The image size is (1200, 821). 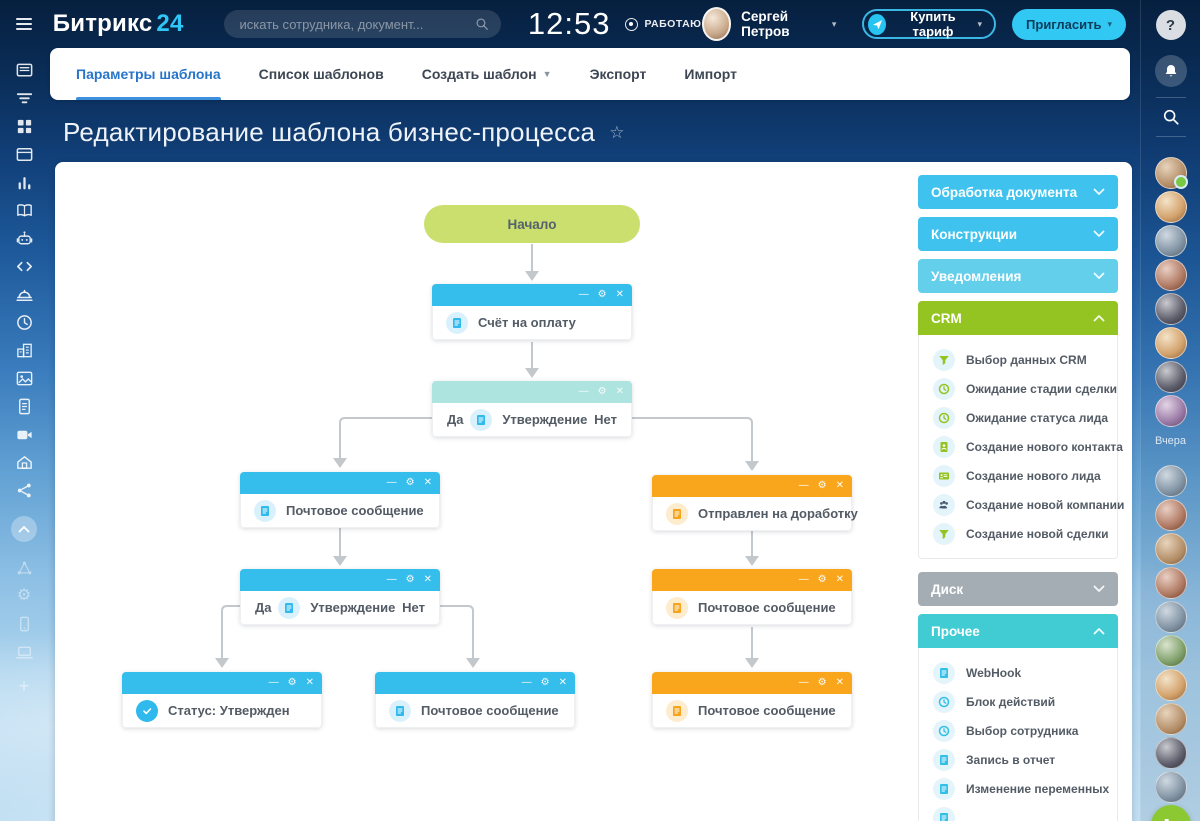 I want to click on bar-chart-icon, so click(x=24, y=182).